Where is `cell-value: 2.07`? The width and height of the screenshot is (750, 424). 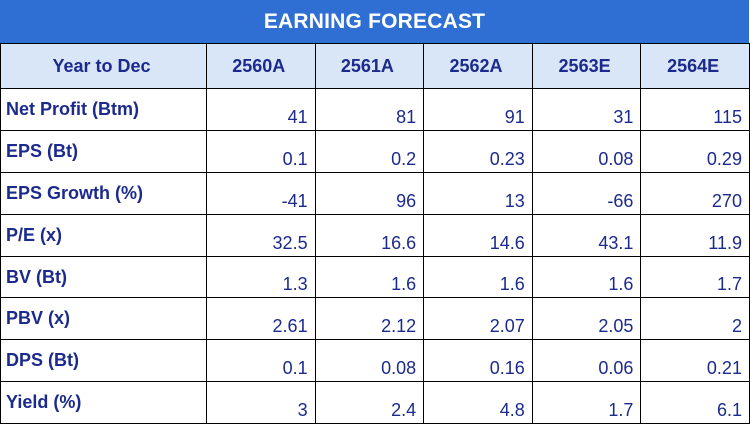 cell-value: 2.07 is located at coordinates (478, 319).